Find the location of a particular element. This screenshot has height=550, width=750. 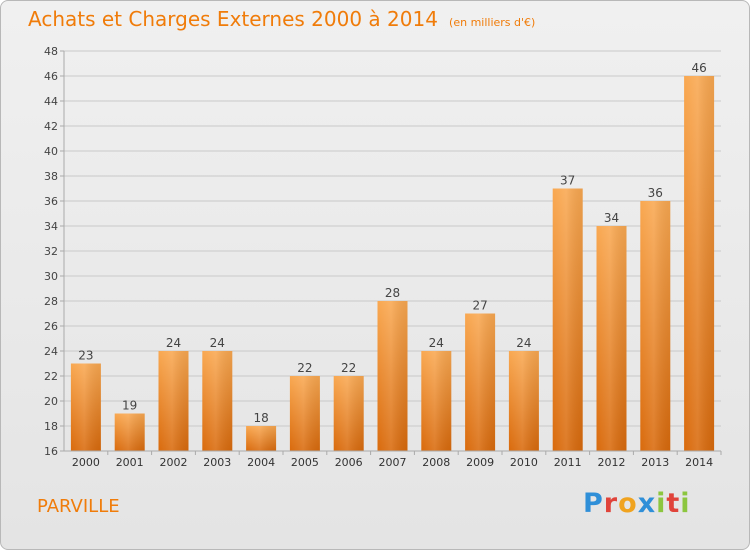

y-tick-label: 30 is located at coordinates (51, 276).